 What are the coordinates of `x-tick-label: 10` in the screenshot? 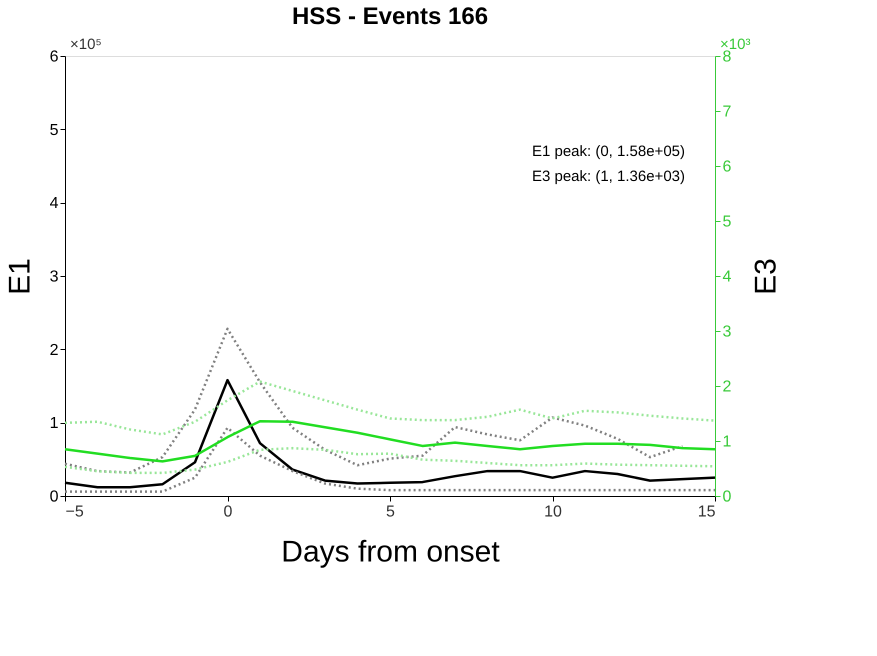 It's located at (553, 512).